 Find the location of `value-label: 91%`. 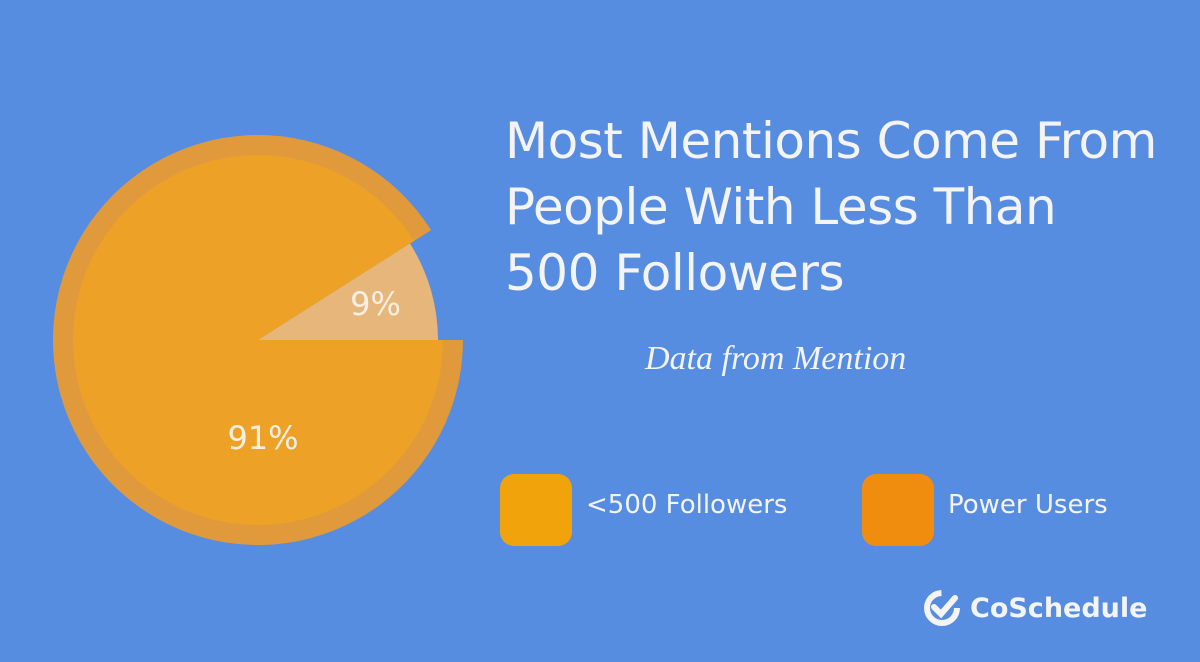

value-label: 91% is located at coordinates (262, 438).